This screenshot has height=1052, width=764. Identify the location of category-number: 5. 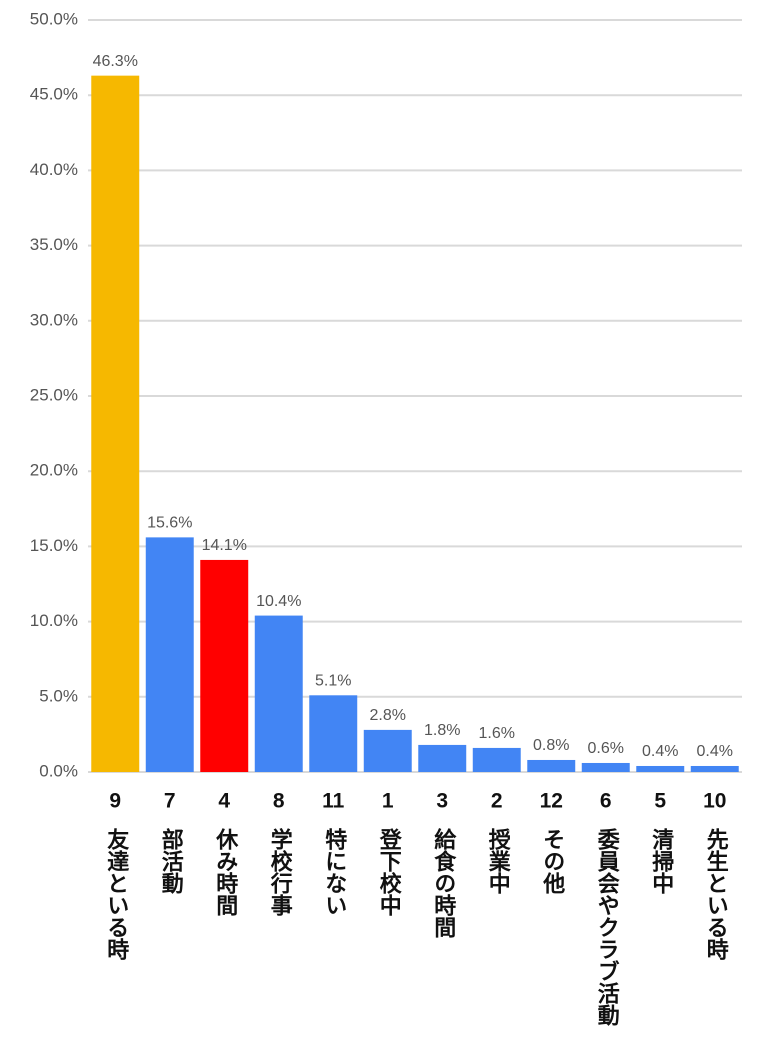
(660, 801).